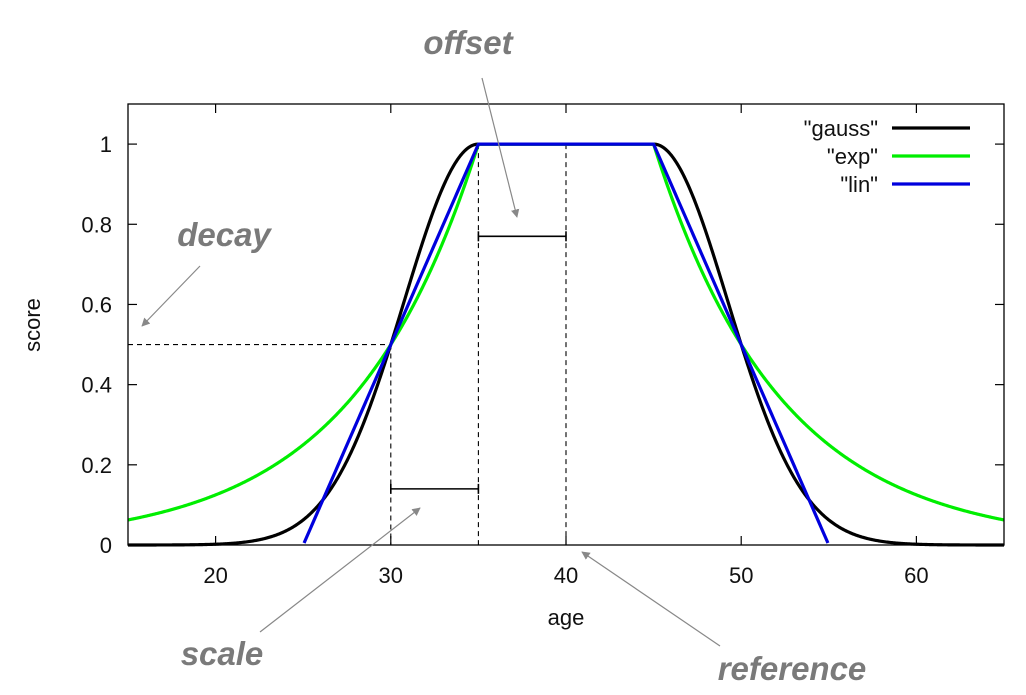 This screenshot has width=1026, height=695. I want to click on y-tick-label: 0, so click(106, 545).